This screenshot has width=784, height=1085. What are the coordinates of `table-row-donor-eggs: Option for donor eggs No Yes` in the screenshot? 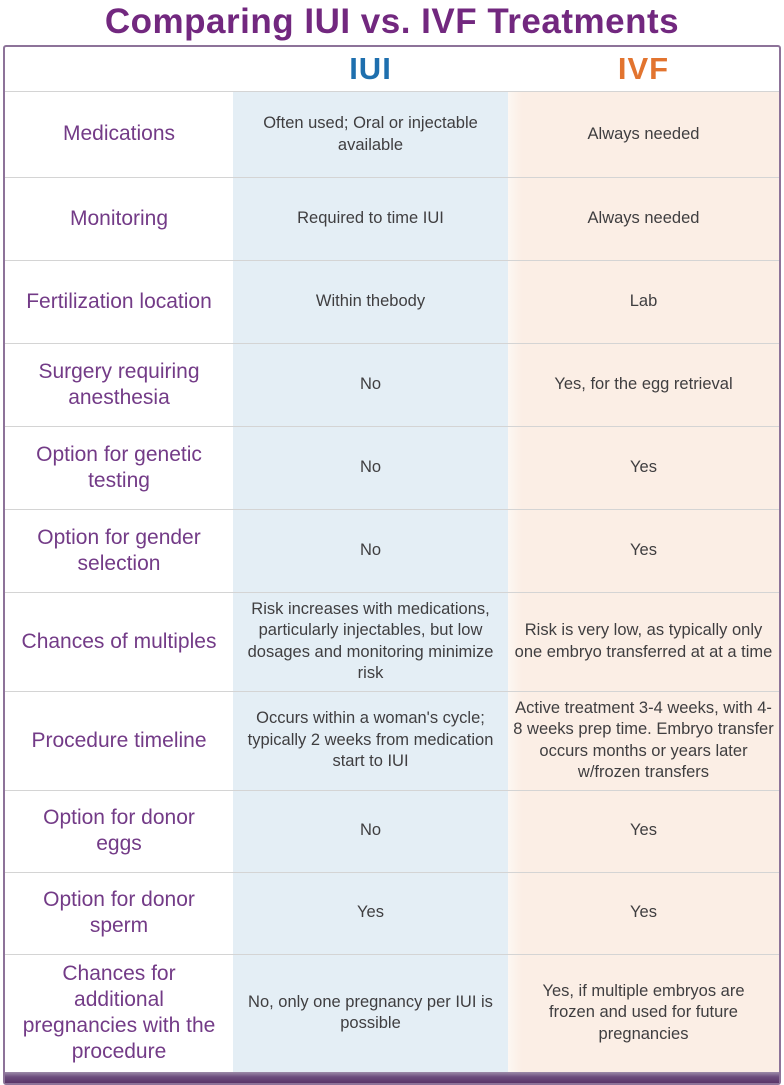 It's located at (392, 830).